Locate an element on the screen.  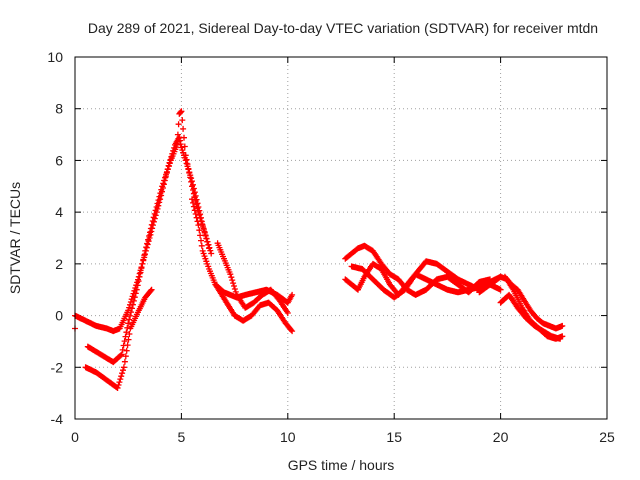
series-arc-1d is located at coordinates (242, 265).